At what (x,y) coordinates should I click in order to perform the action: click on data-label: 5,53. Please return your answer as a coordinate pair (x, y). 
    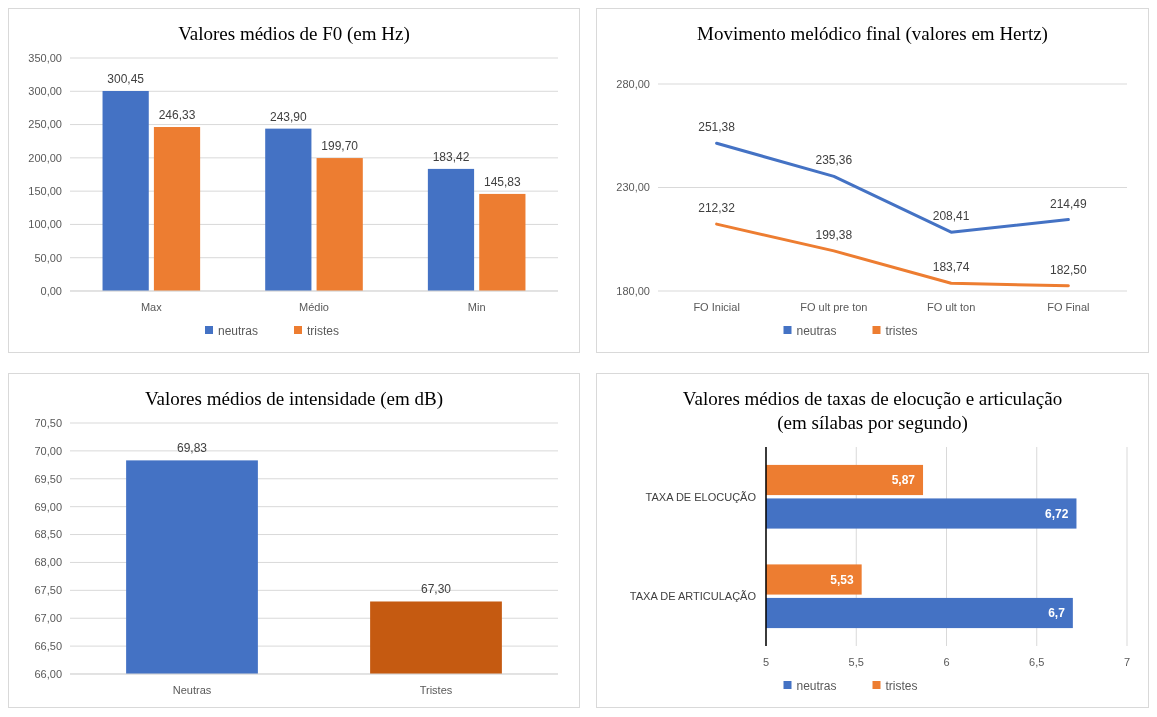
    Looking at the image, I should click on (842, 579).